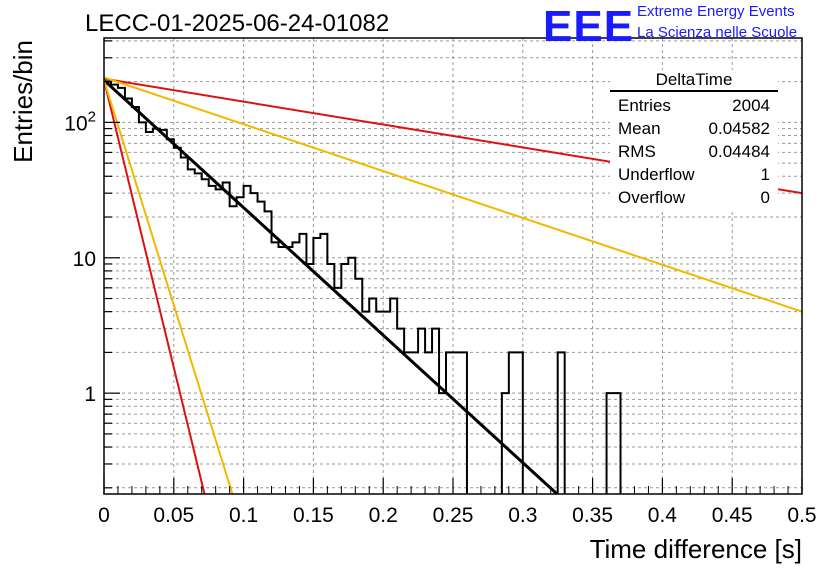 The height and width of the screenshot is (572, 836). Describe the element at coordinates (589, 26) in the screenshot. I see `eee-logo: EEE` at that location.